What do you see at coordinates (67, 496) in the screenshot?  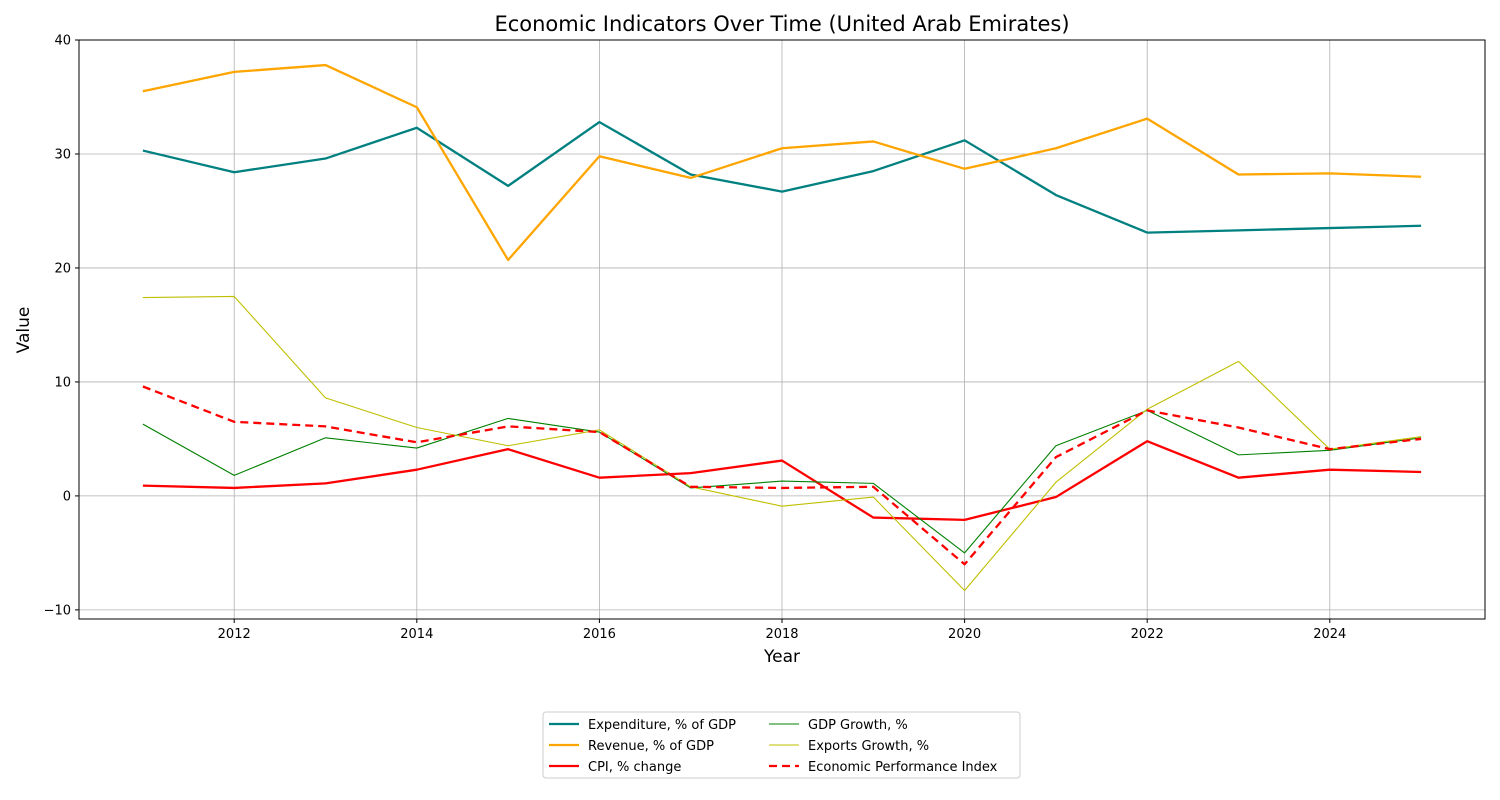 I see `y-tick-label: 0` at bounding box center [67, 496].